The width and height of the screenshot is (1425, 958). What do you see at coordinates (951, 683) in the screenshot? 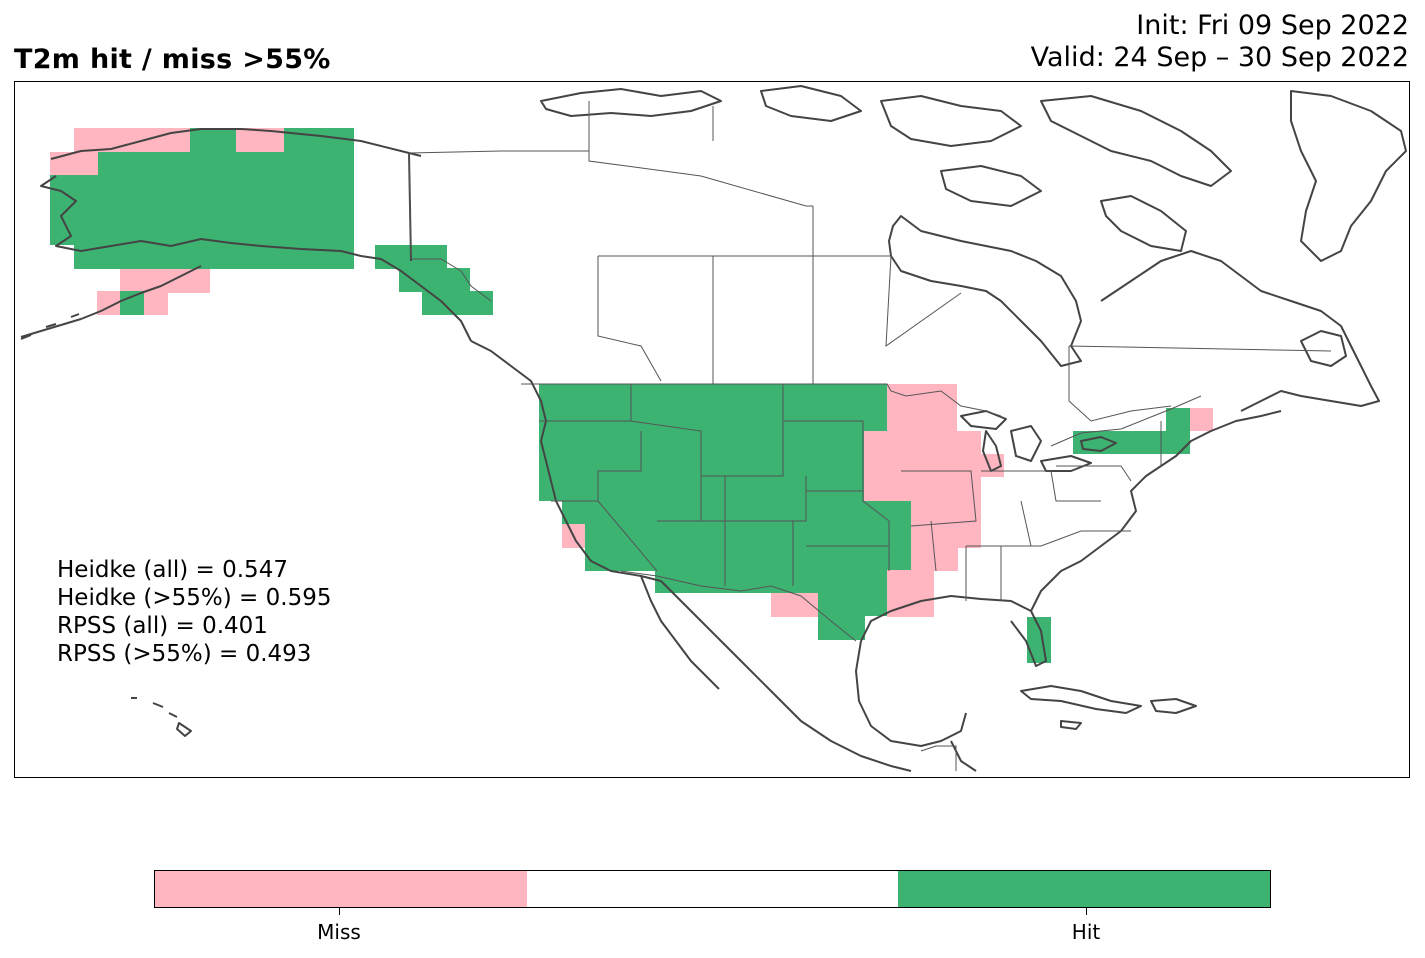
I see `gulf-coast` at bounding box center [951, 683].